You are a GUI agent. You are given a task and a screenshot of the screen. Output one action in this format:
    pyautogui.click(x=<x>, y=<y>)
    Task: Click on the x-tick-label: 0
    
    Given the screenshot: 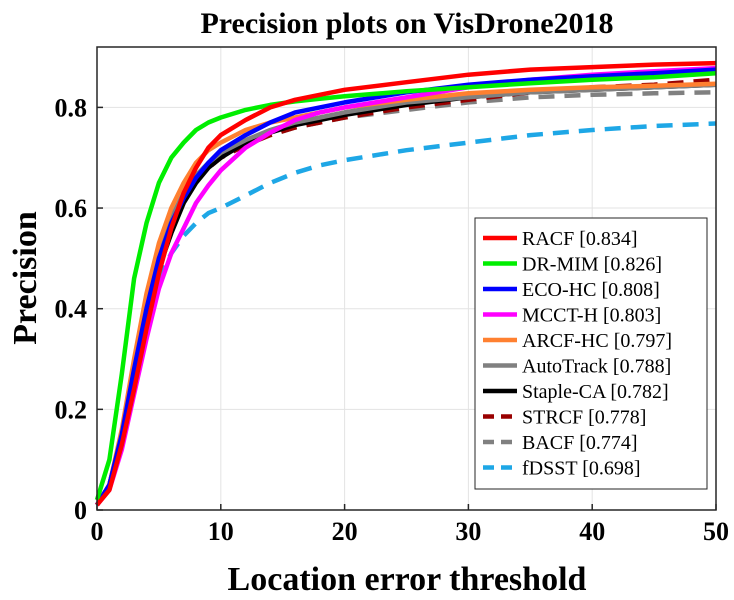 What is the action you would take?
    pyautogui.click(x=97, y=531)
    